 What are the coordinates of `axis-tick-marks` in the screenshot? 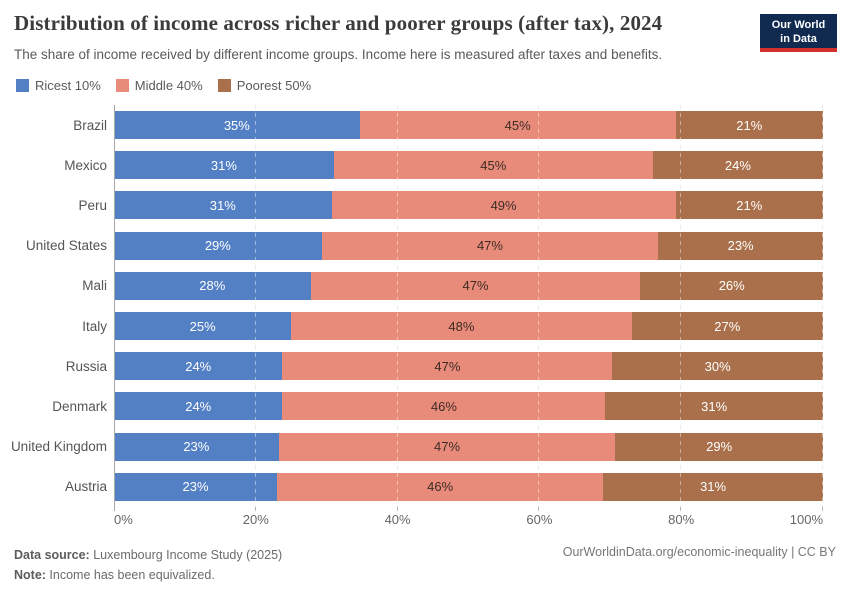 It's located at (468, 509).